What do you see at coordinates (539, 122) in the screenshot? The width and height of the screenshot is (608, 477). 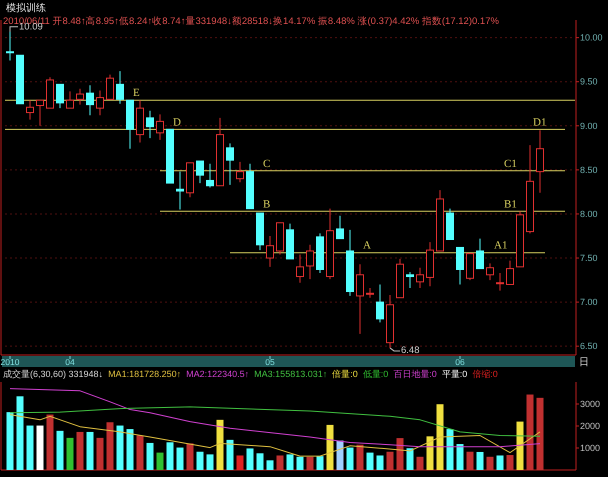 I see `annotation: D1` at bounding box center [539, 122].